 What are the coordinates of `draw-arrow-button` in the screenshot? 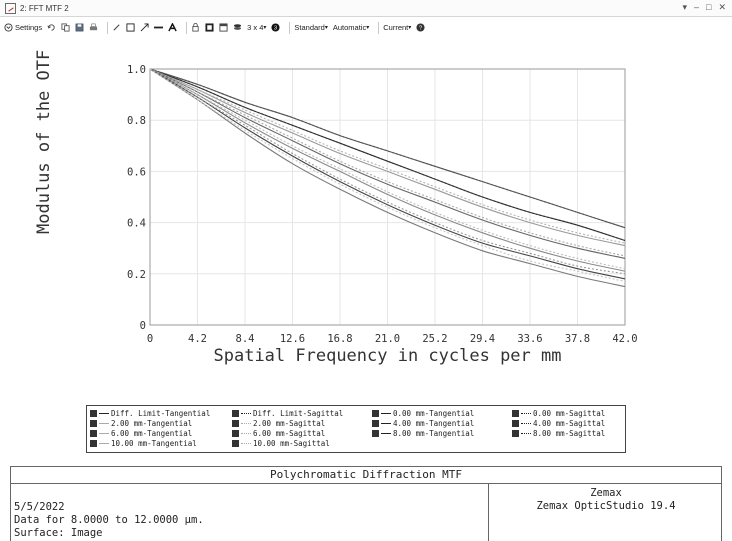 It's located at (144, 28).